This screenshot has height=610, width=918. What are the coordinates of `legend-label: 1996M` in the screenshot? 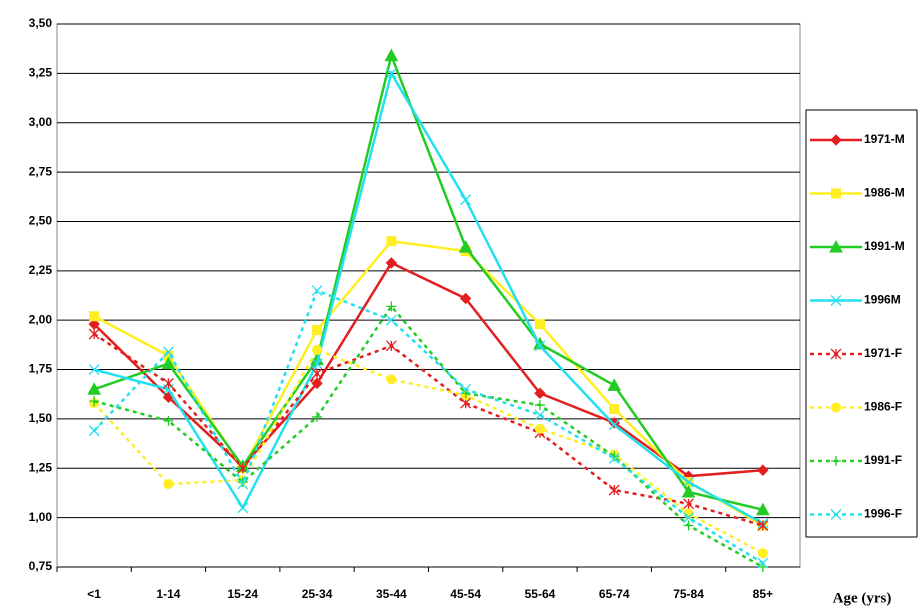 It's located at (882, 300).